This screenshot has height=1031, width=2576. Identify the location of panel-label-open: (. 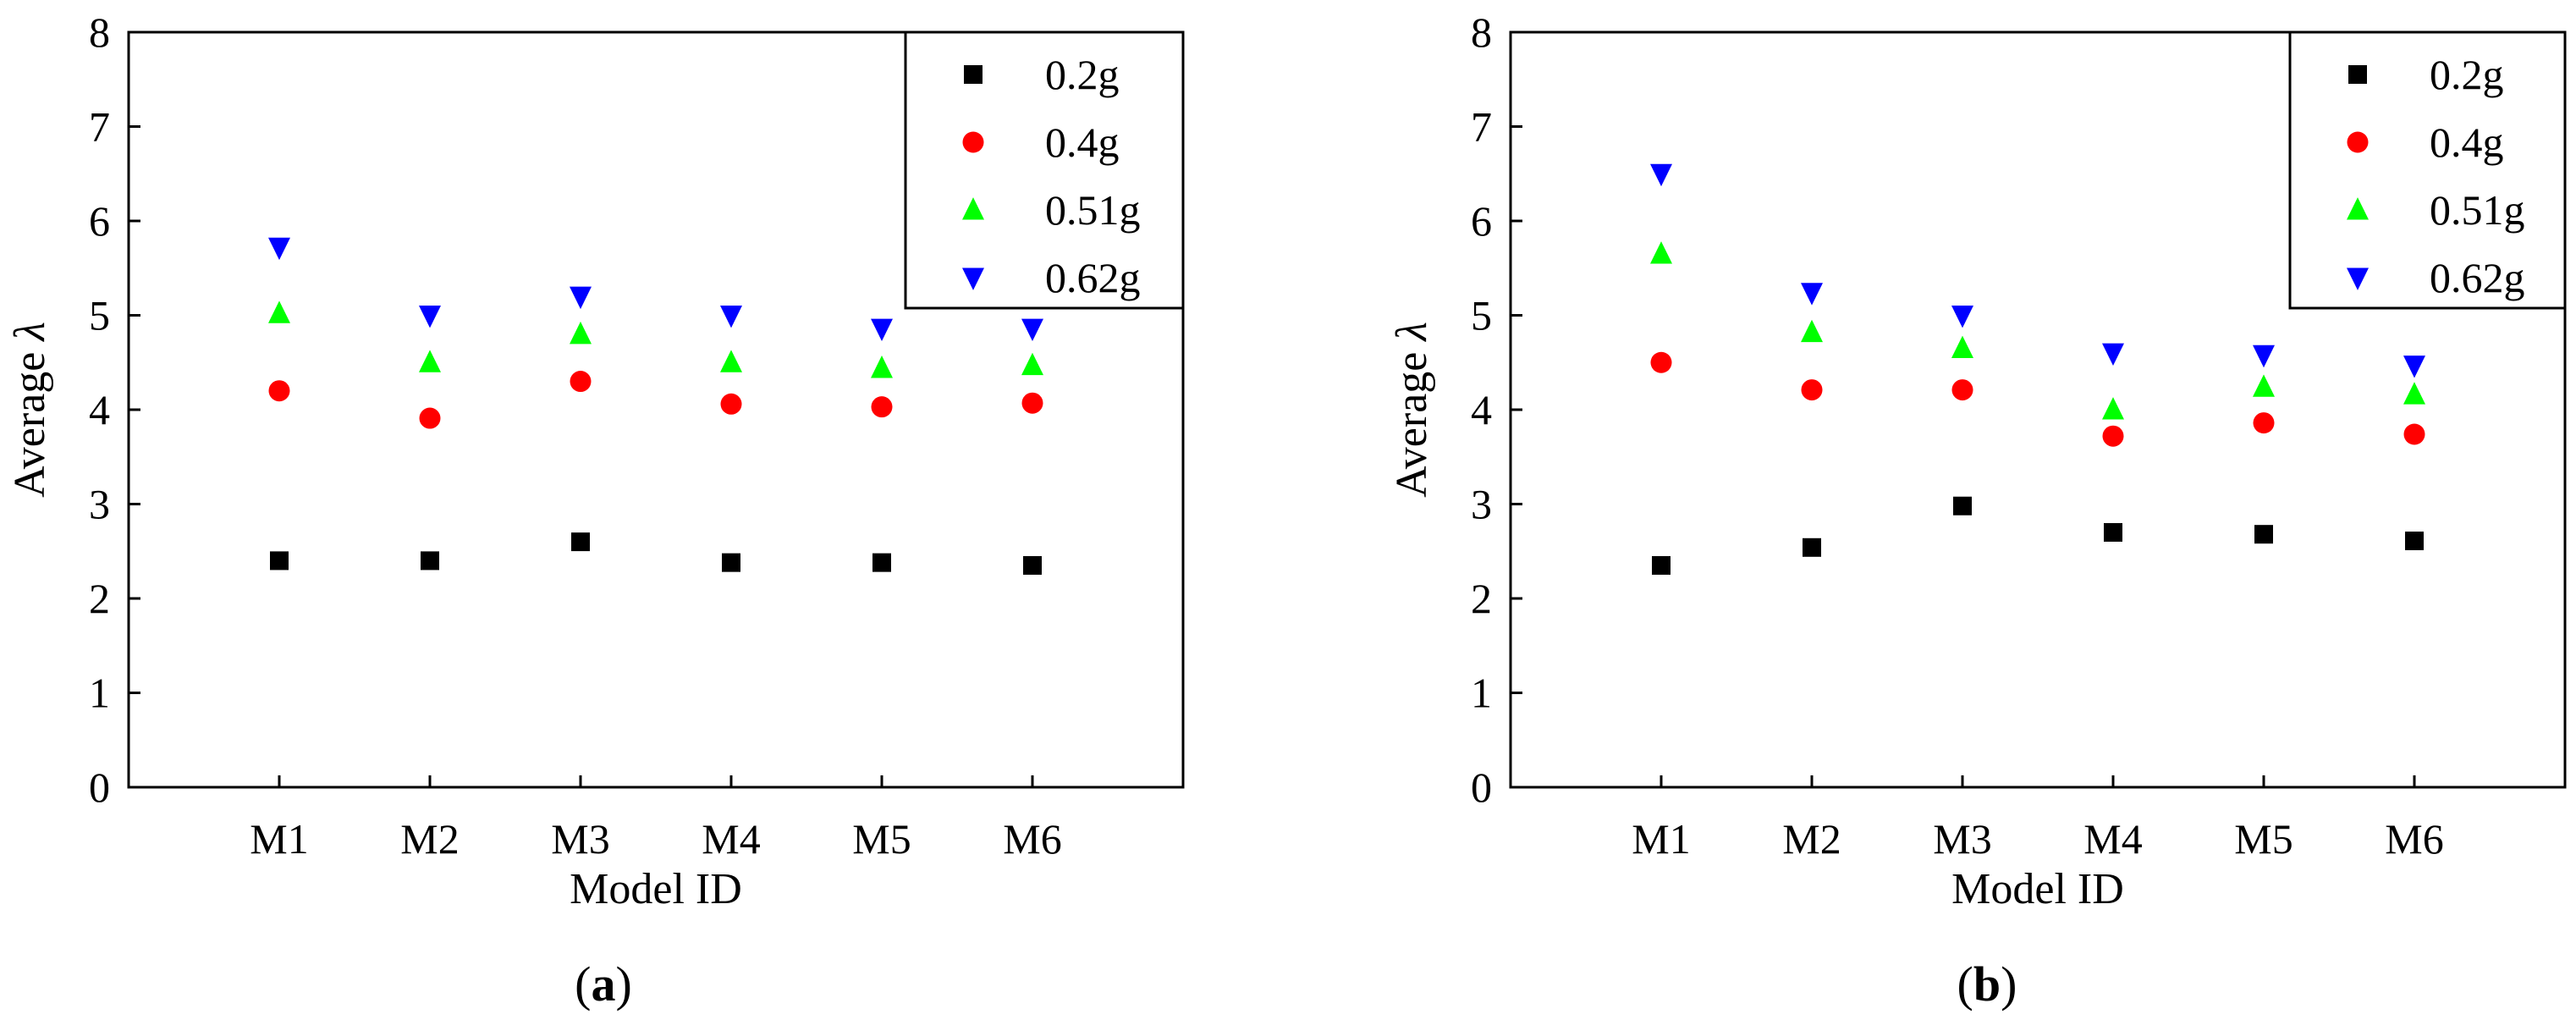
(1965, 984).